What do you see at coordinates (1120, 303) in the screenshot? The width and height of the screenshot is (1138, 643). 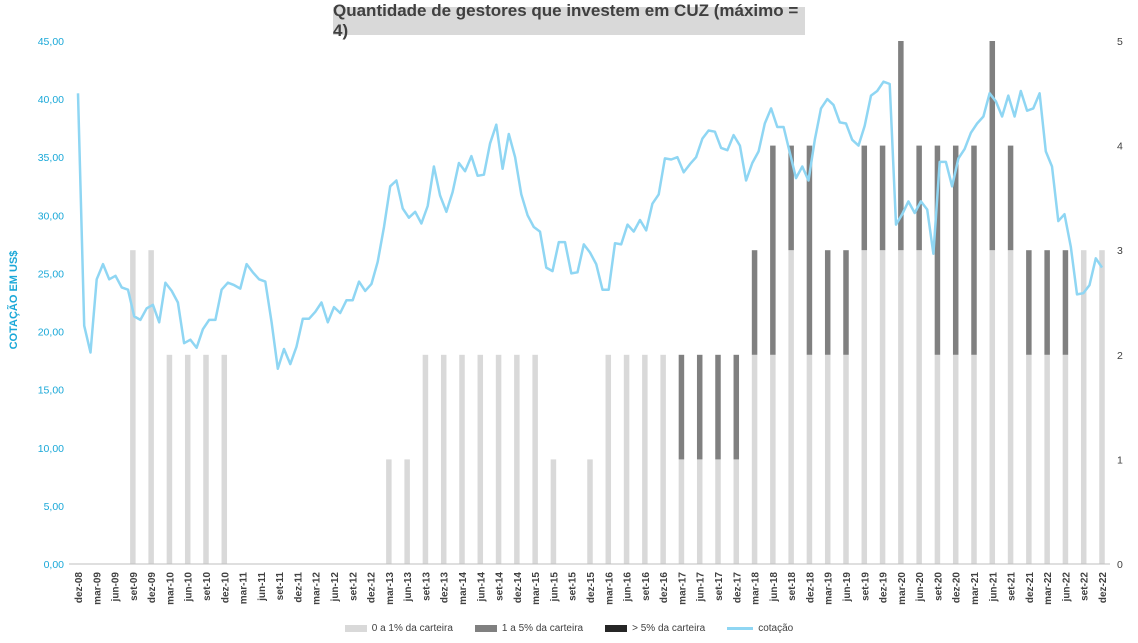 I see `right-axis: 0 1 2 3 4 5` at bounding box center [1120, 303].